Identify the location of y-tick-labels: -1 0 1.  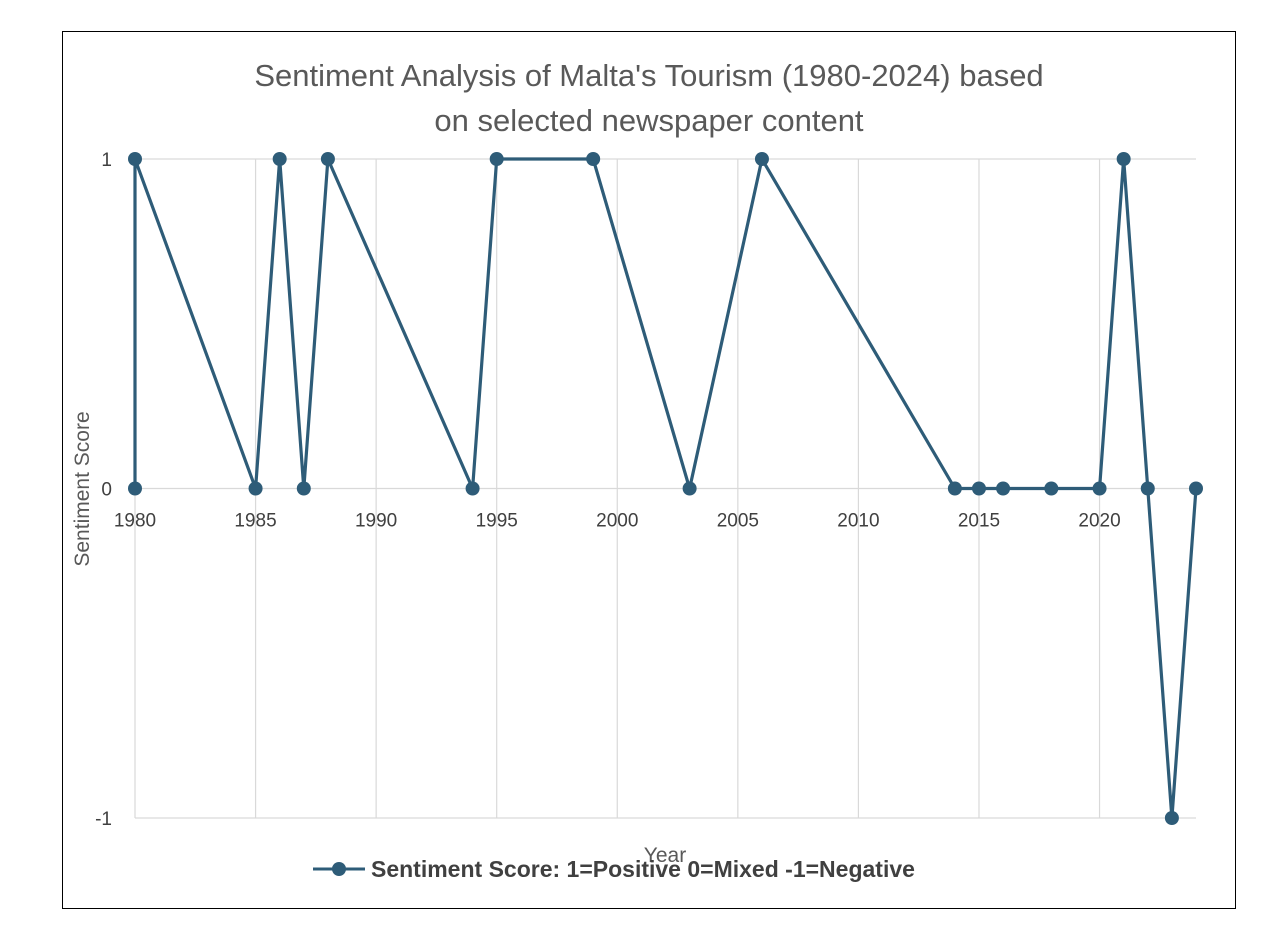
(103, 490).